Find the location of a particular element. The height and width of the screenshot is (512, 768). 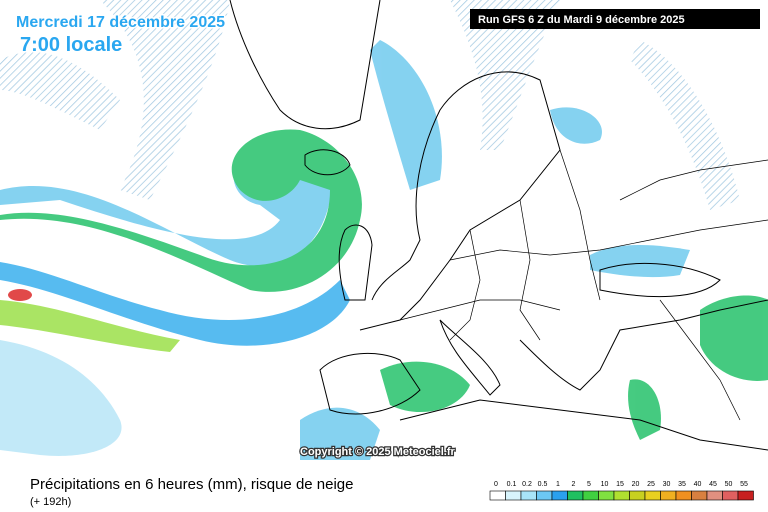

scale-label: 40 is located at coordinates (698, 484).